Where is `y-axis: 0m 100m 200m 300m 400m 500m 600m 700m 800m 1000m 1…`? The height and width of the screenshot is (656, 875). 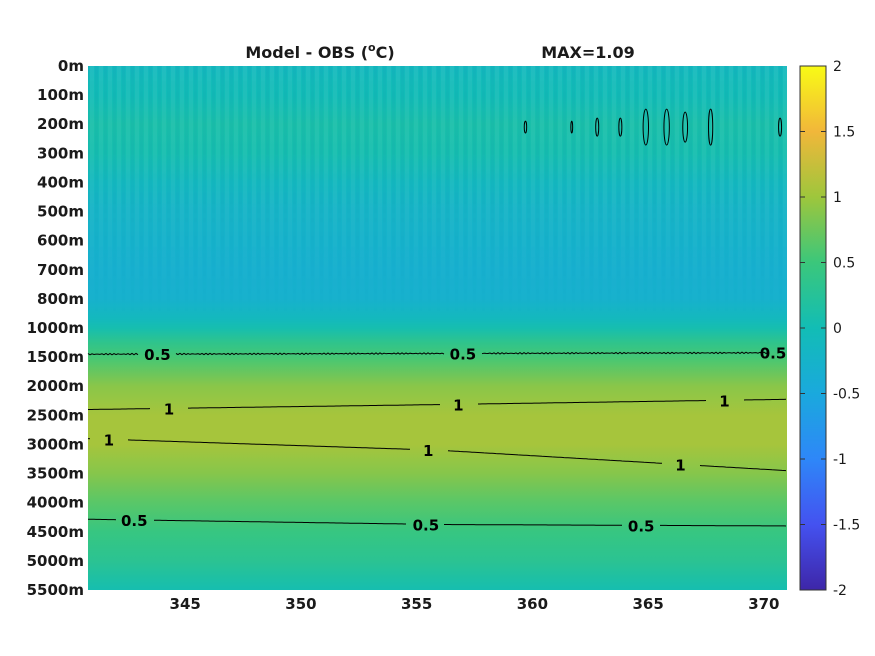
y-axis: 0m 100m 200m 300m 400m 500m 600m 700m 800m 1000m 1… is located at coordinates (55, 328).